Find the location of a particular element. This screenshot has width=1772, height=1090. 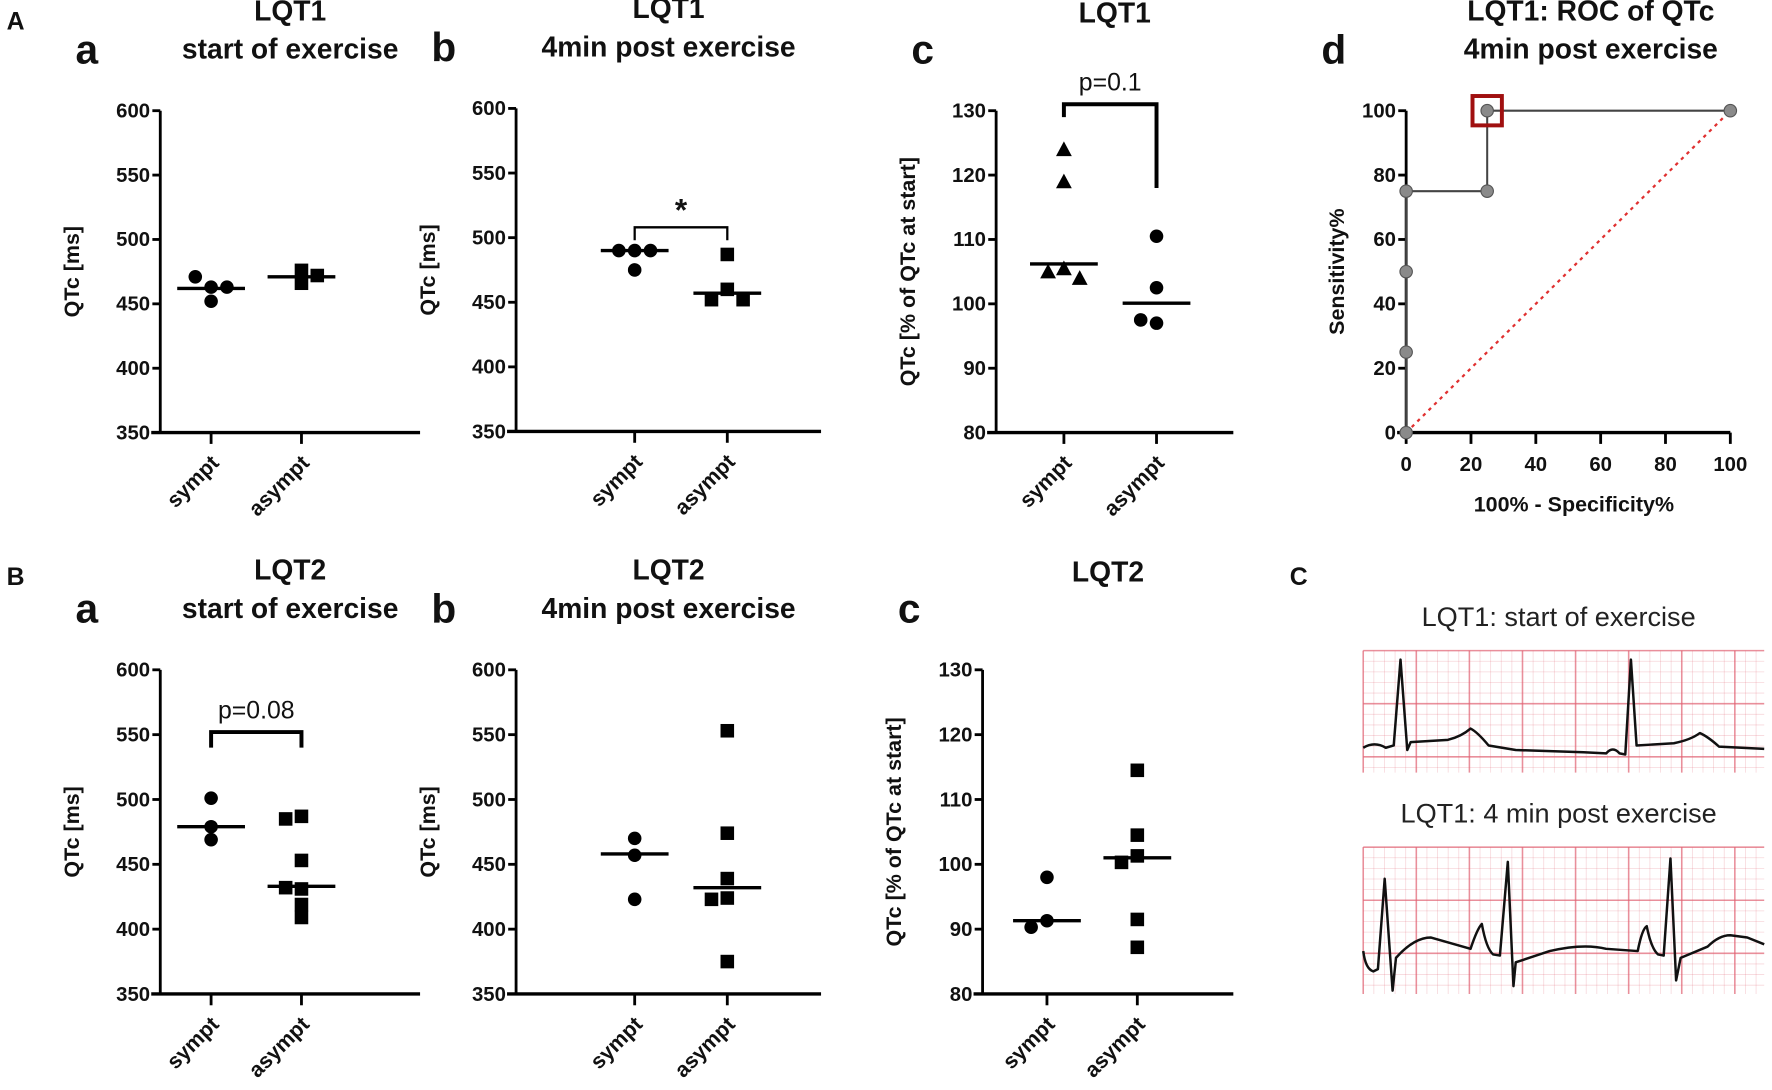

significance-label: * is located at coordinates (681, 210).